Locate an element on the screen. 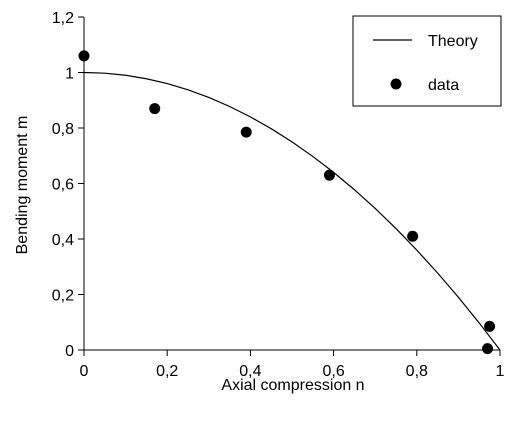 The height and width of the screenshot is (425, 513). x-axis-ticks: 0 0,2 0,4 0,6 0,8 1 is located at coordinates (292, 365).